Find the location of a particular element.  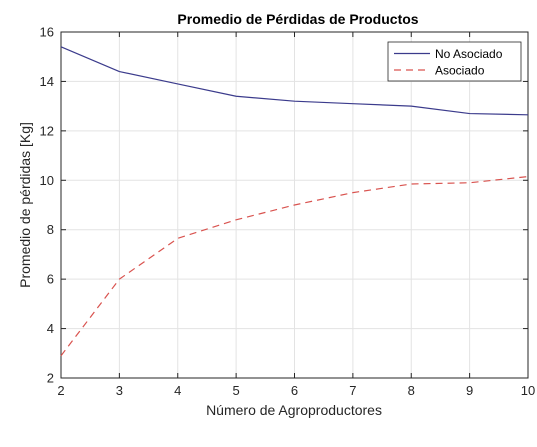

y-tick-label: 16 is located at coordinates (47, 32).